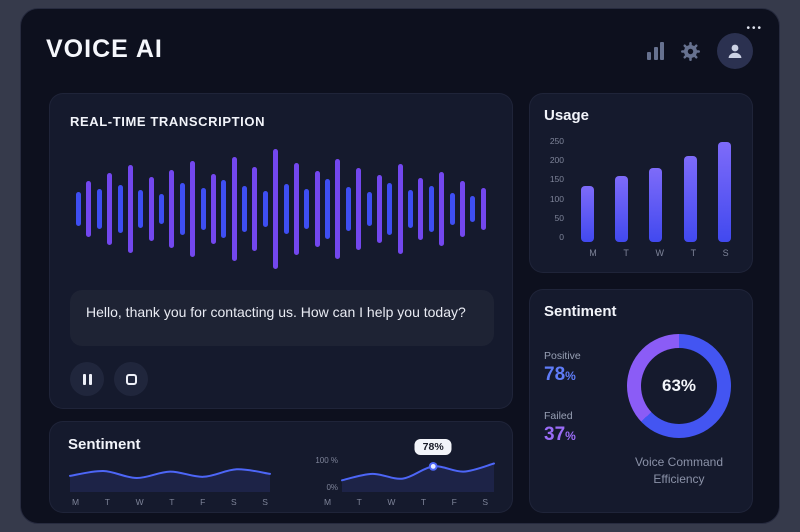 This screenshot has height=532, width=800. Describe the element at coordinates (562, 356) in the screenshot. I see `positive-label: Positive` at that location.